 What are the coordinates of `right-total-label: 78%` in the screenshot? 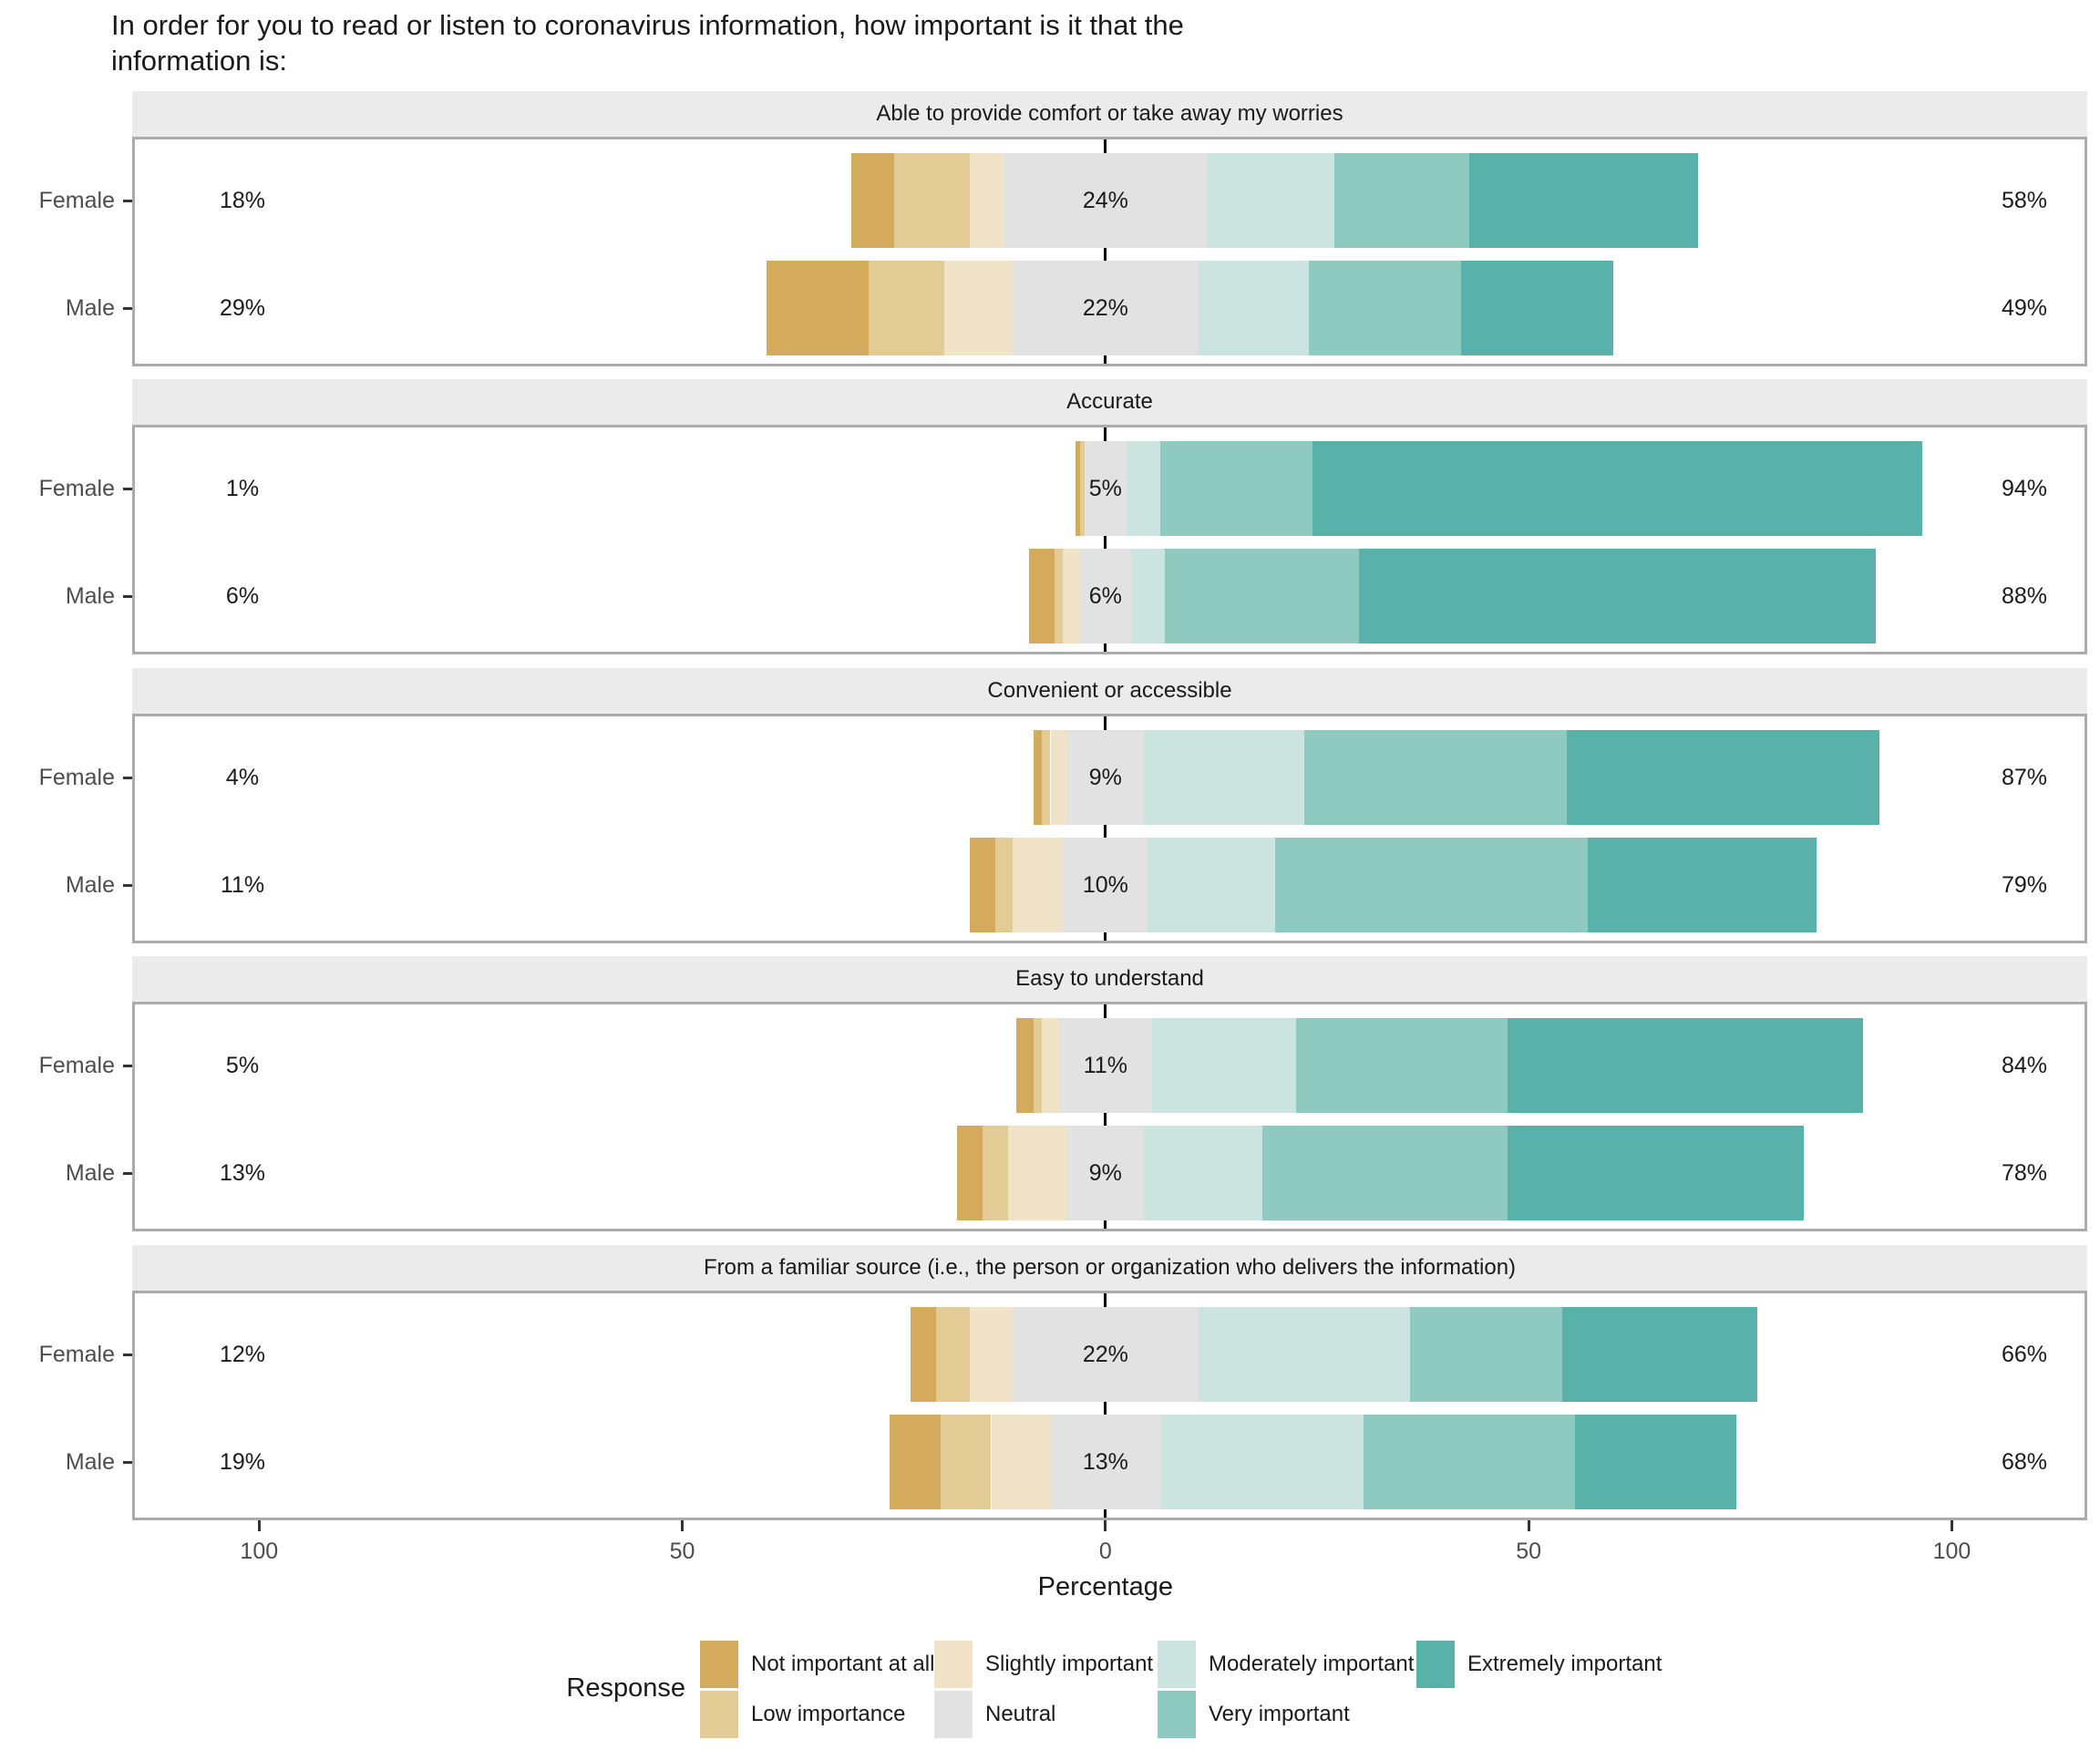 It's located at (2025, 1173).